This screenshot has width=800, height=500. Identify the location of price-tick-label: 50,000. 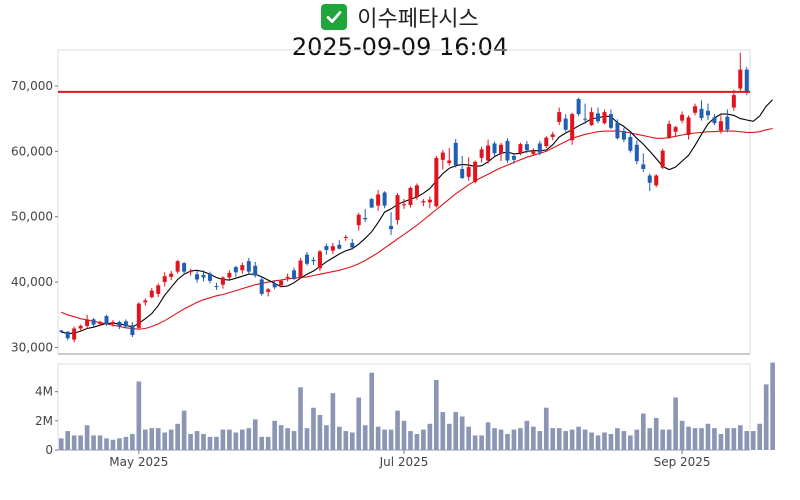
(32, 217).